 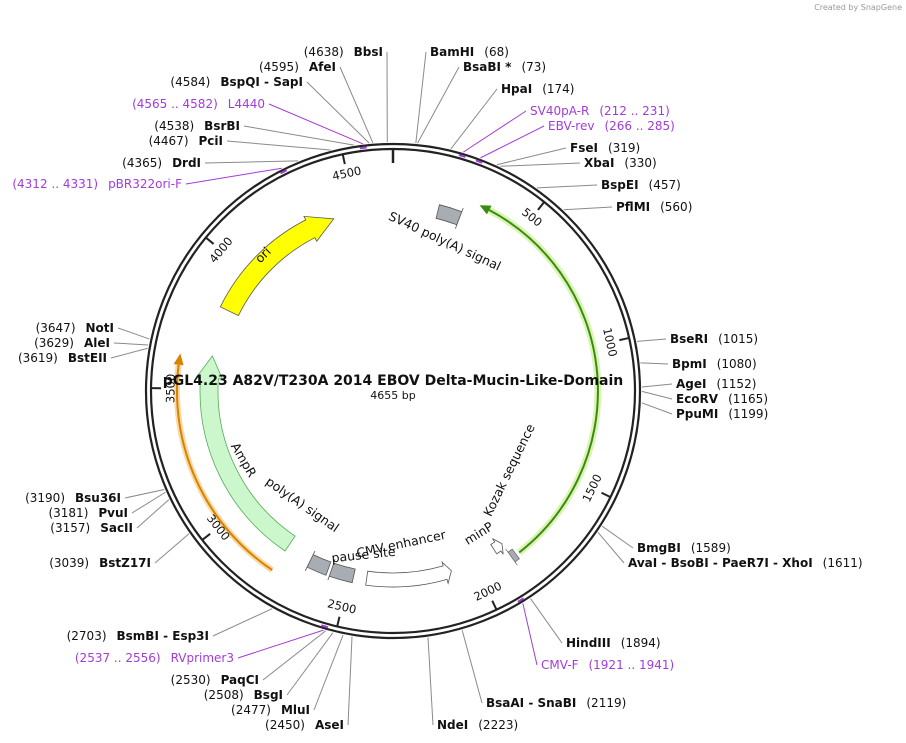 What do you see at coordinates (270, 710) in the screenshot?
I see `site-label: (2477) MluI` at bounding box center [270, 710].